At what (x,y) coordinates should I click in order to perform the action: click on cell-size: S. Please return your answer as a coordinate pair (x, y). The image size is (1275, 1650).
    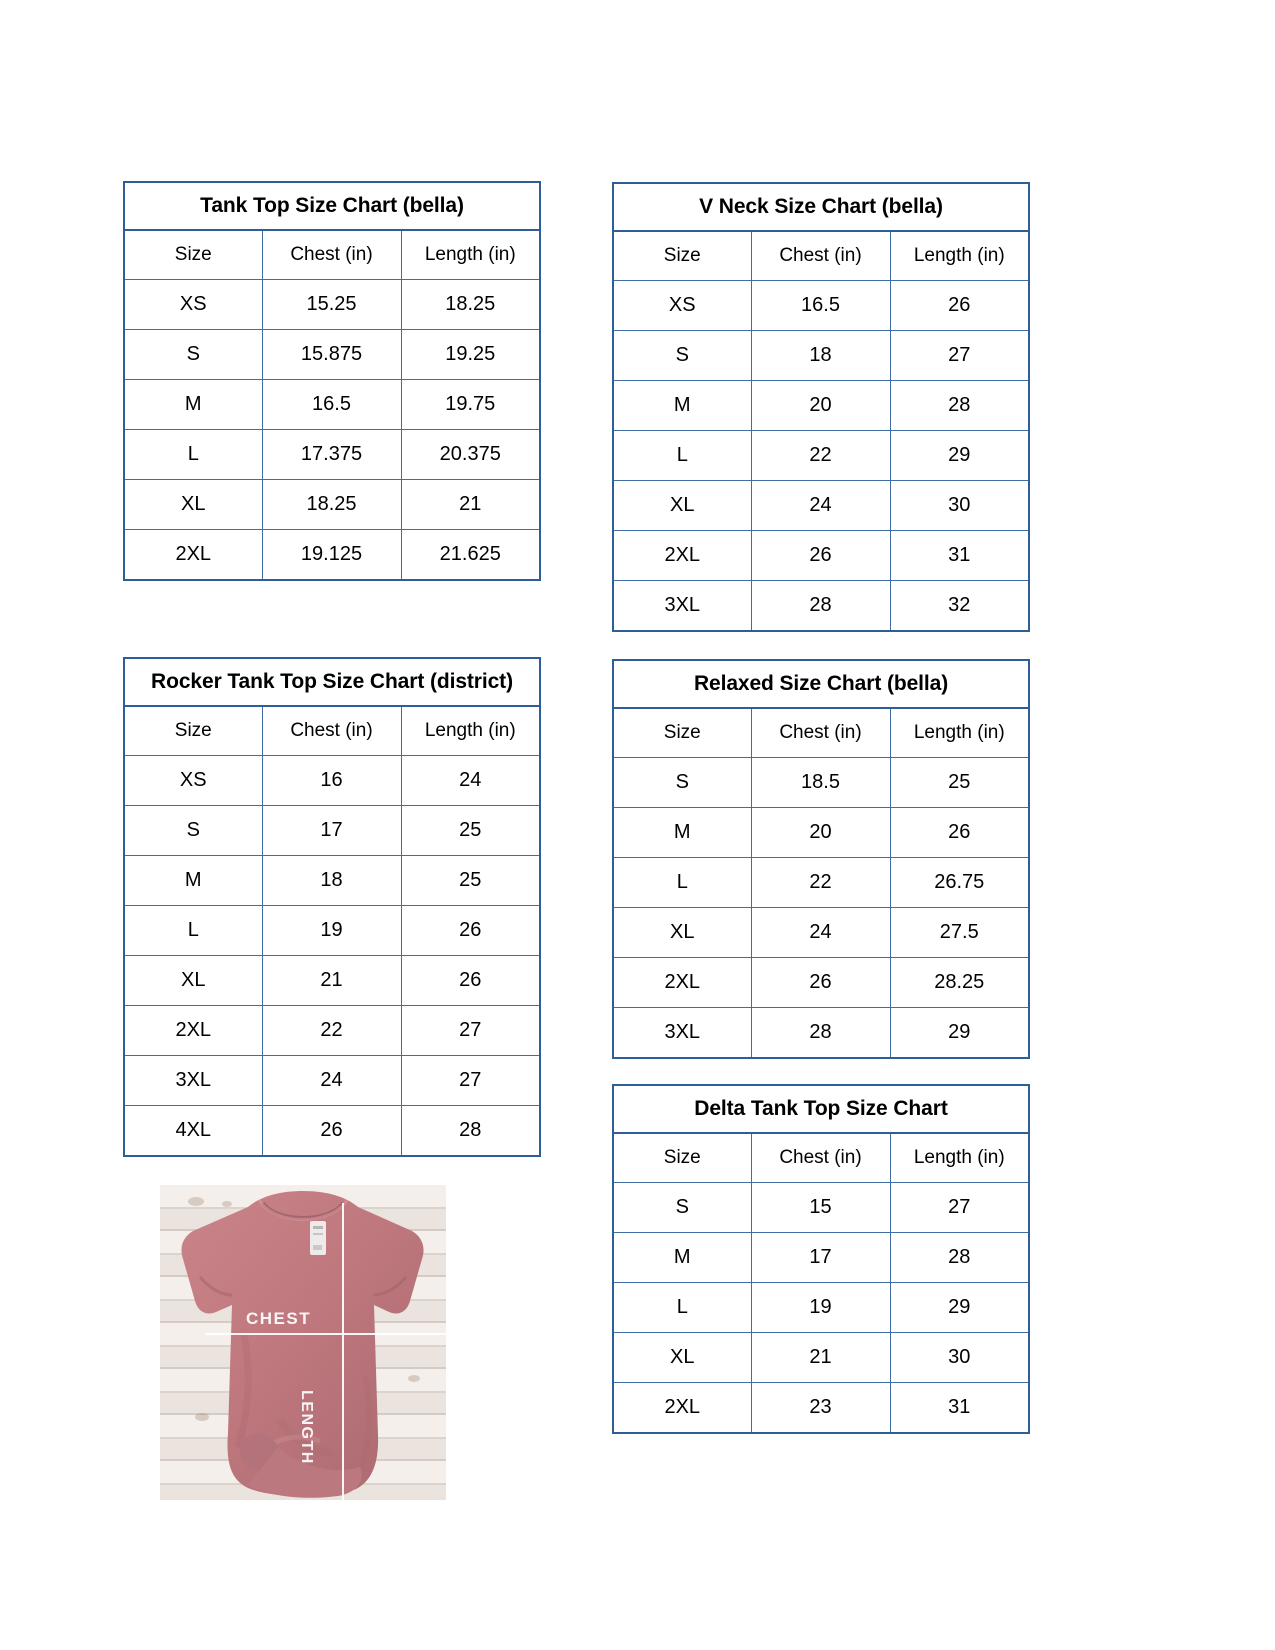
    Looking at the image, I should click on (193, 830).